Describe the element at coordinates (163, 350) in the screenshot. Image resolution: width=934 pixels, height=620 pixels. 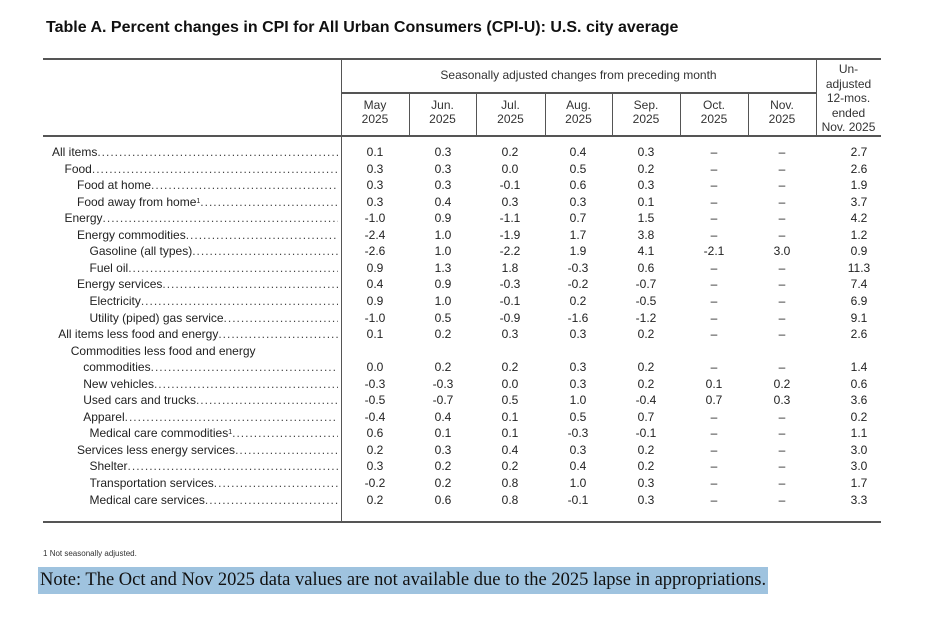
I see `row-label-text: Commodities less food and energy` at that location.